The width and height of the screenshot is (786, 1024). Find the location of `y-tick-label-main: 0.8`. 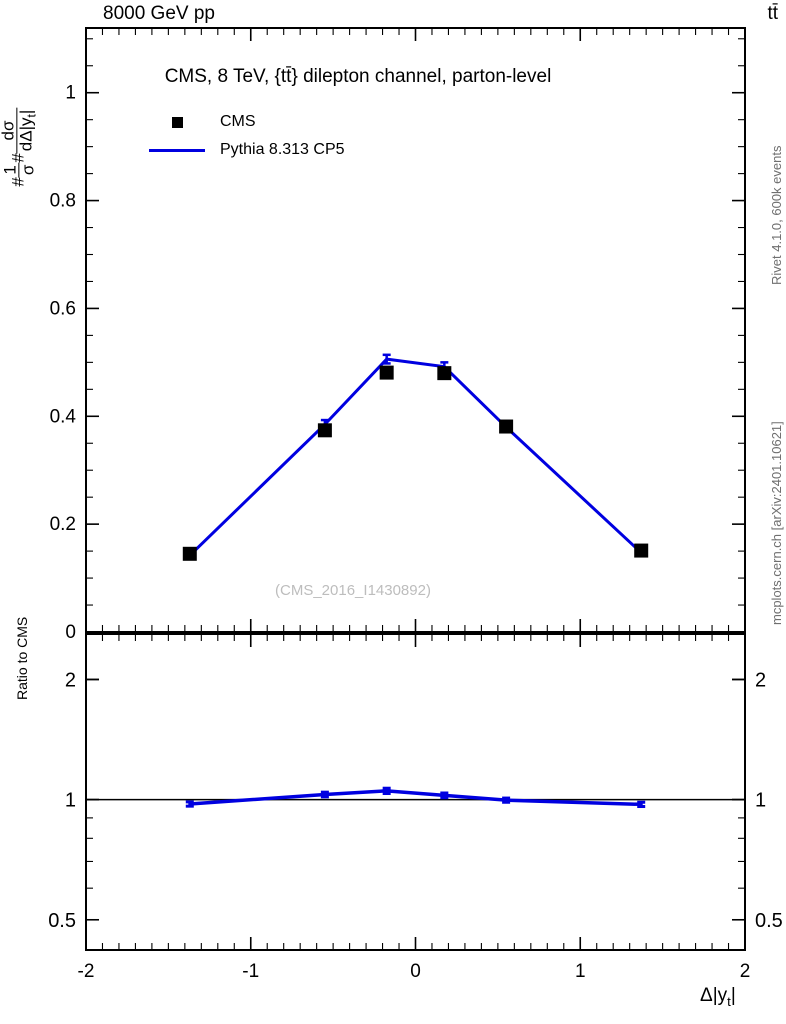

y-tick-label-main: 0.8 is located at coordinates (63, 201).